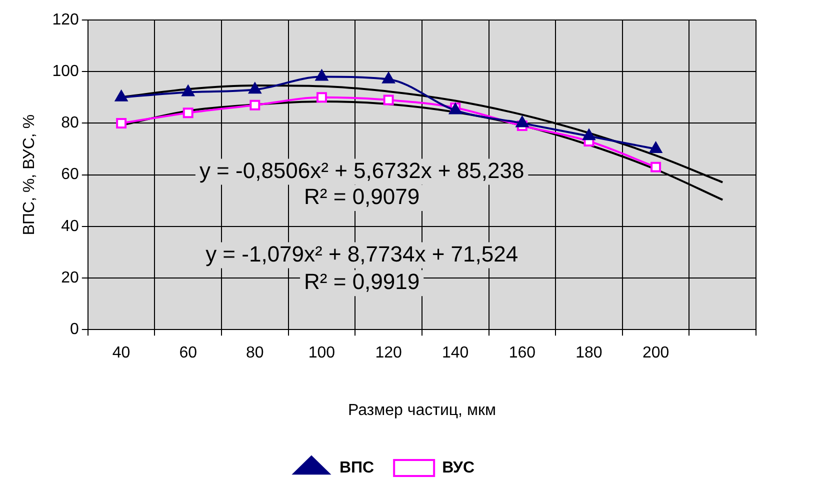  Describe the element at coordinates (322, 353) in the screenshot. I see `x-tick-label: 100` at that location.